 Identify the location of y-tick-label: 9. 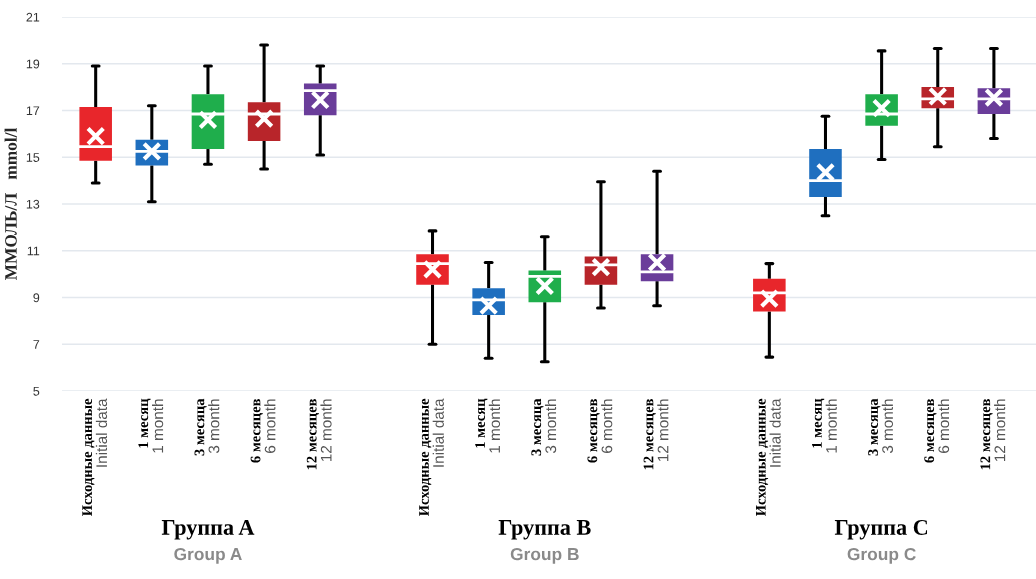
(36, 298).